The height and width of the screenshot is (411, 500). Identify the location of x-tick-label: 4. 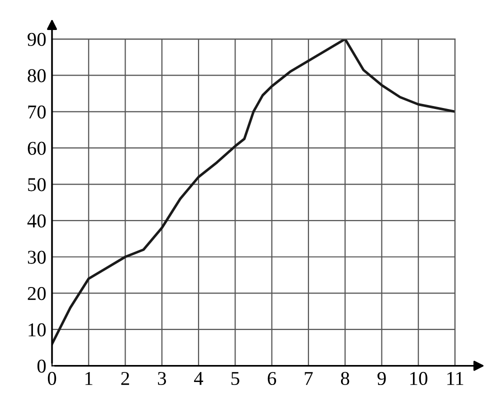
(199, 378).